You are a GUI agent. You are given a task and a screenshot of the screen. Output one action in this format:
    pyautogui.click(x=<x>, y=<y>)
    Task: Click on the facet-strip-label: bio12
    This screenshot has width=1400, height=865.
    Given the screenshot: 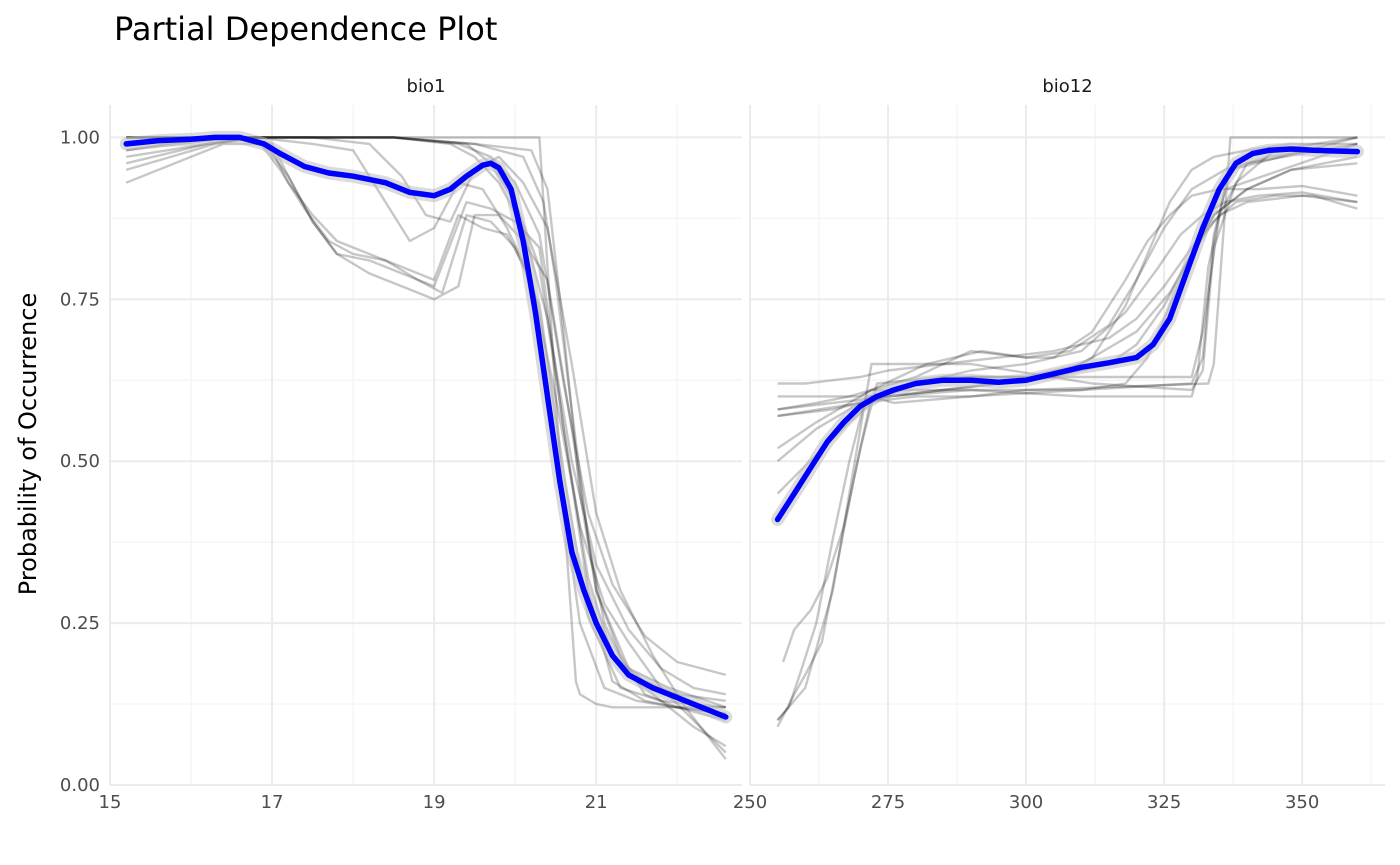 What is the action you would take?
    pyautogui.click(x=1067, y=86)
    